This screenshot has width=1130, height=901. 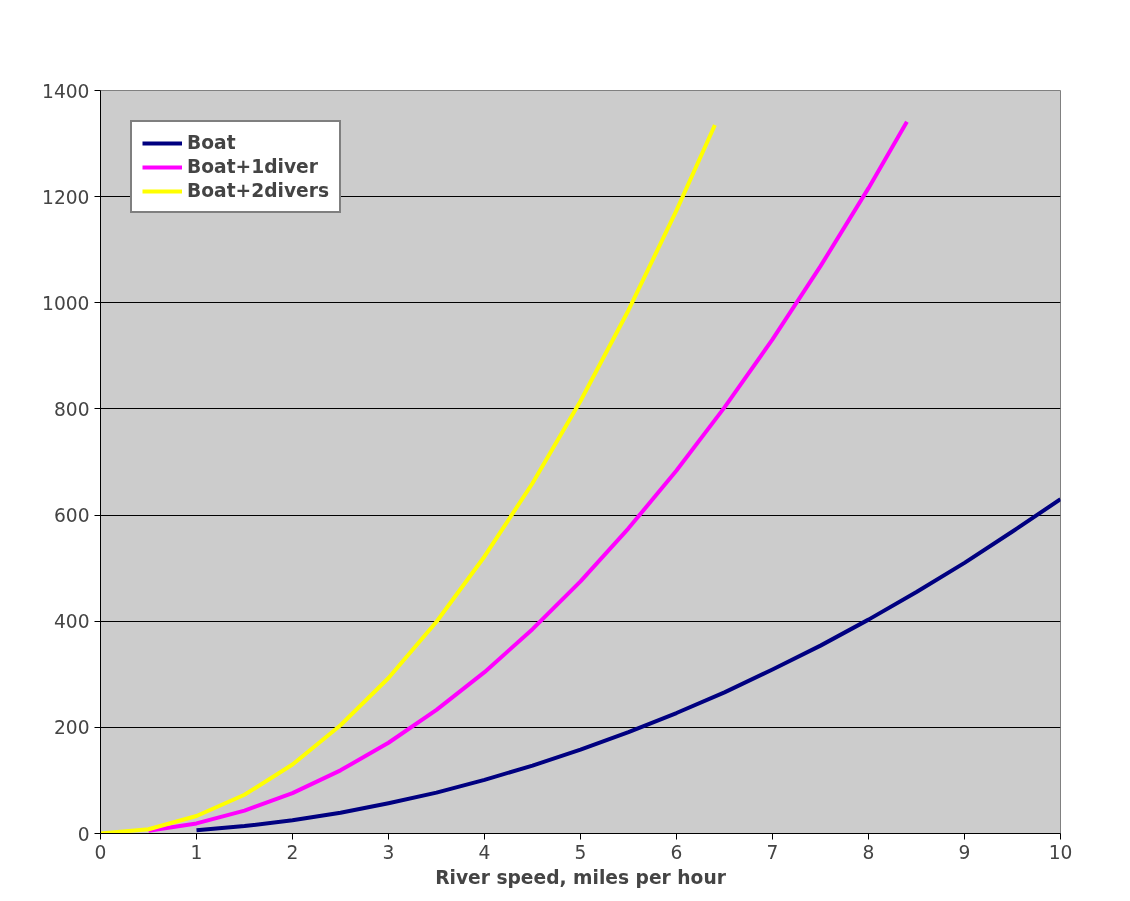 What do you see at coordinates (71, 516) in the screenshot?
I see `y-tick-label: 600` at bounding box center [71, 516].